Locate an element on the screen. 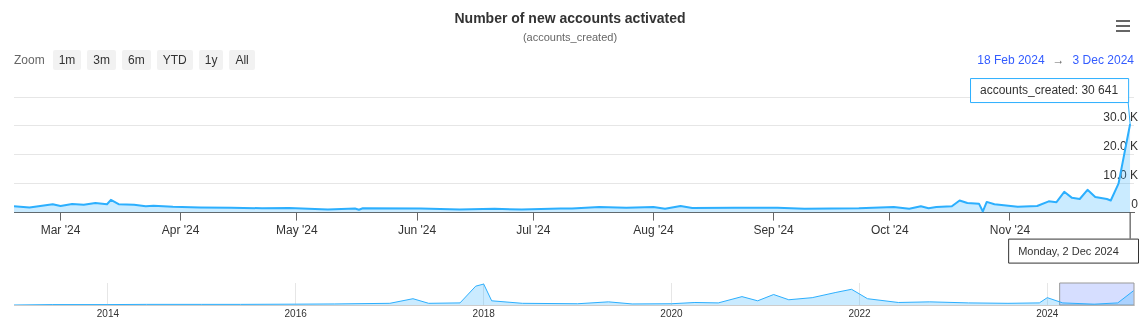 The image size is (1140, 327). text: 18 Feb 2024 is located at coordinates (1011, 60).